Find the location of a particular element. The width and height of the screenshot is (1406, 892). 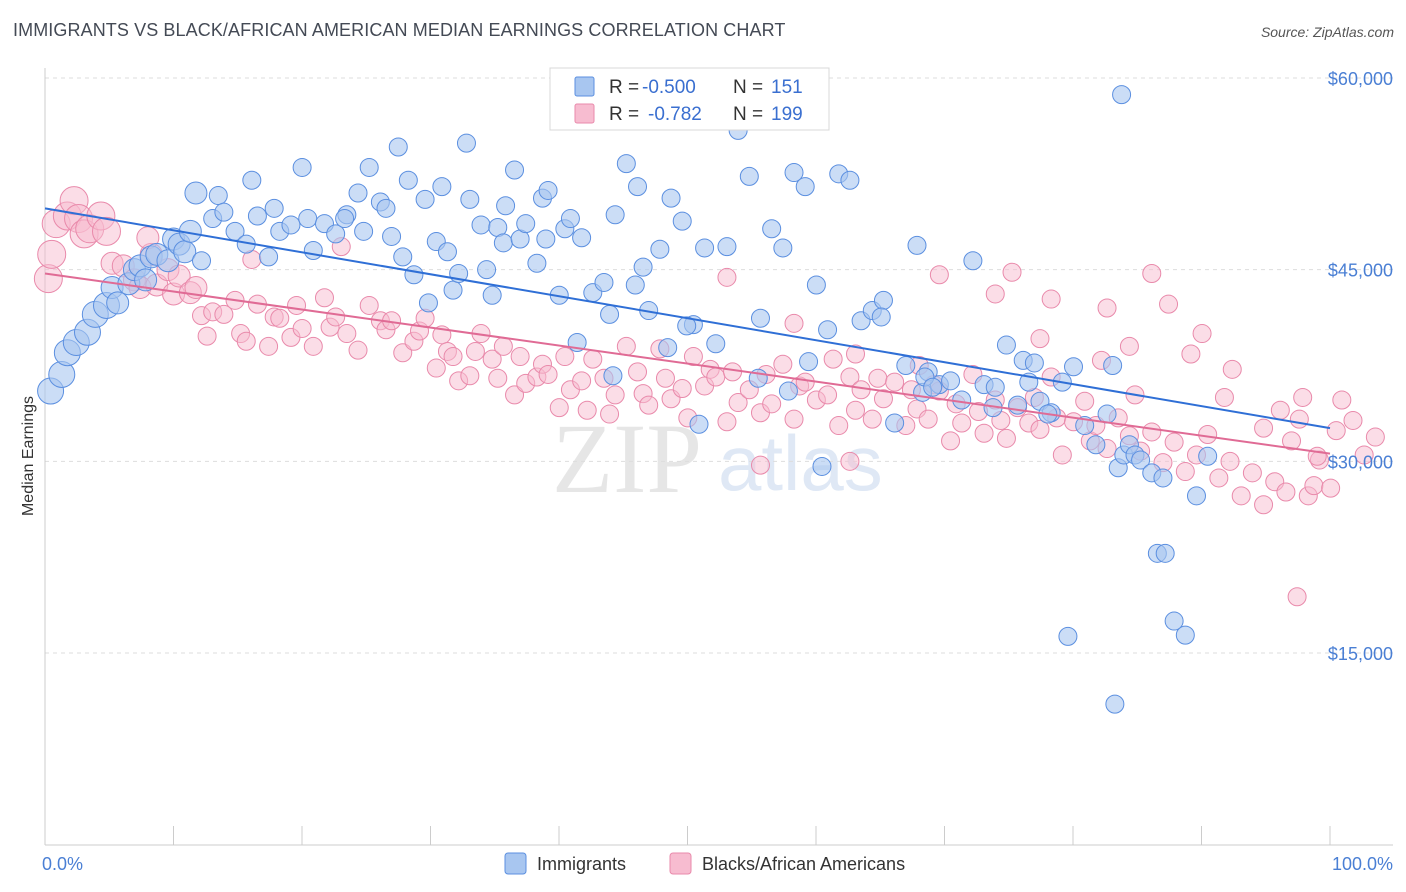

y-tick-label: $15,000 is located at coordinates (1360, 654).